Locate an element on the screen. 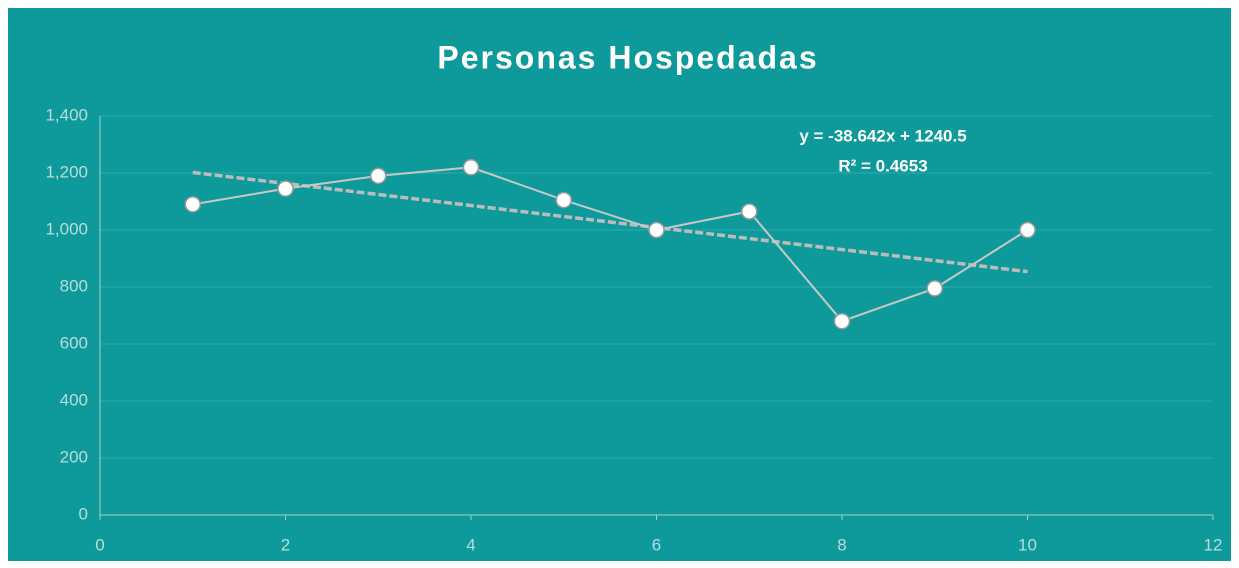 Image resolution: width=1239 pixels, height=568 pixels. y-tick-label: 1,000 is located at coordinates (66, 228).